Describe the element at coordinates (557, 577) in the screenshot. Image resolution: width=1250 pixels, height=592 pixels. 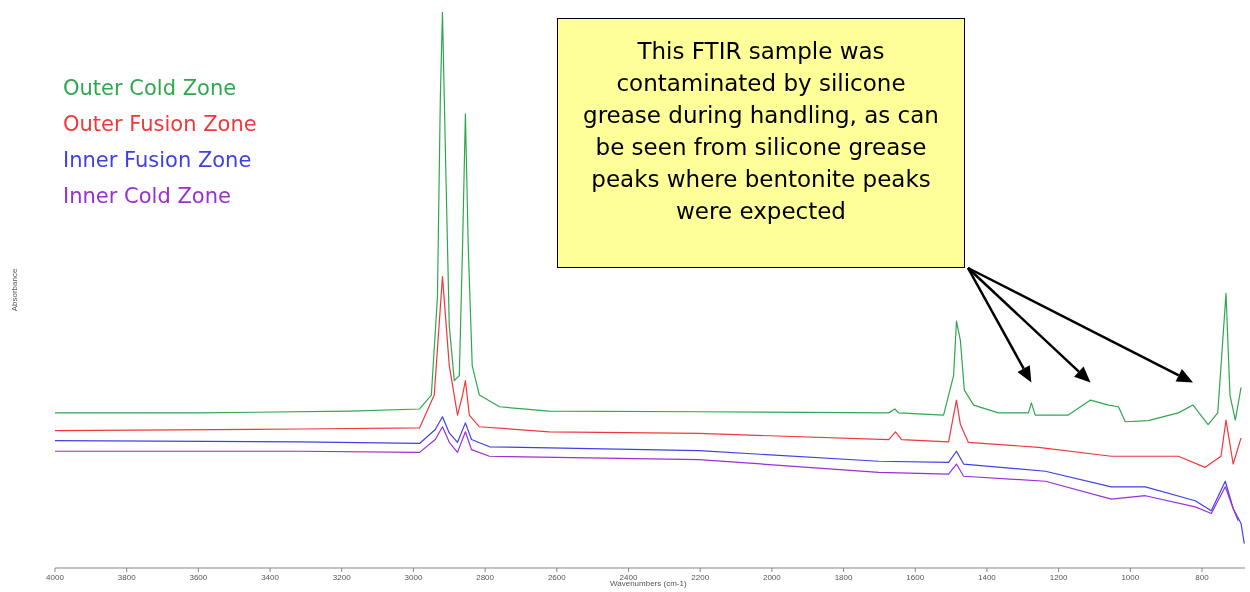
I see `x-tick-label: 2600` at that location.